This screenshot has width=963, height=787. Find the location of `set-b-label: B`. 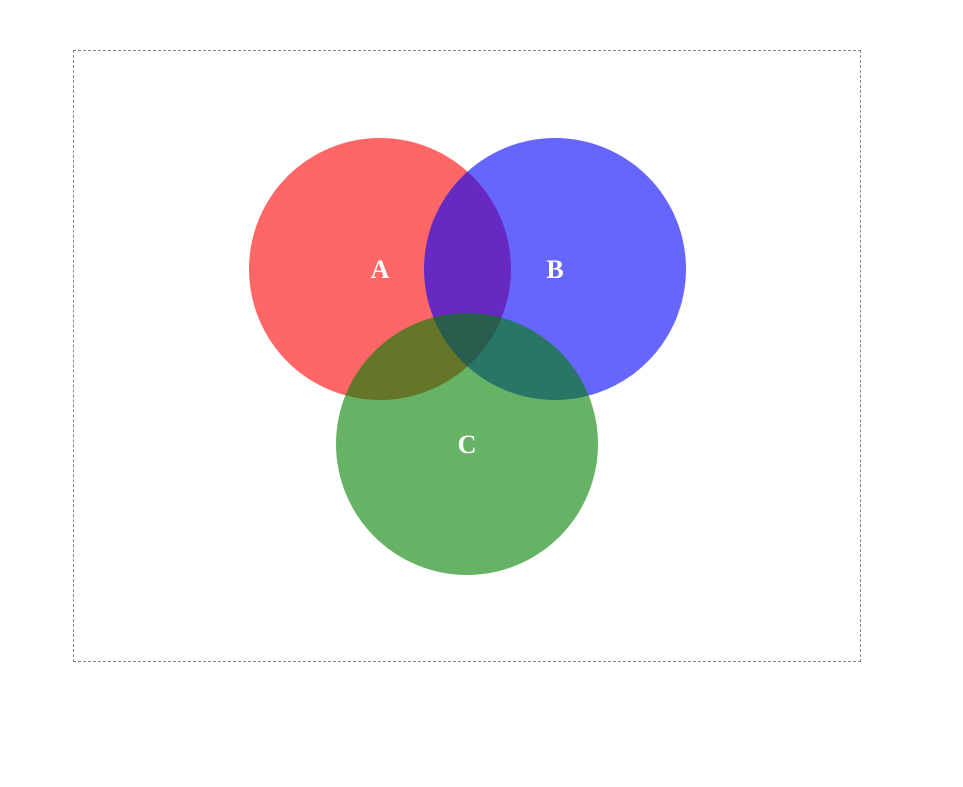

set-b-label: B is located at coordinates (554, 269).